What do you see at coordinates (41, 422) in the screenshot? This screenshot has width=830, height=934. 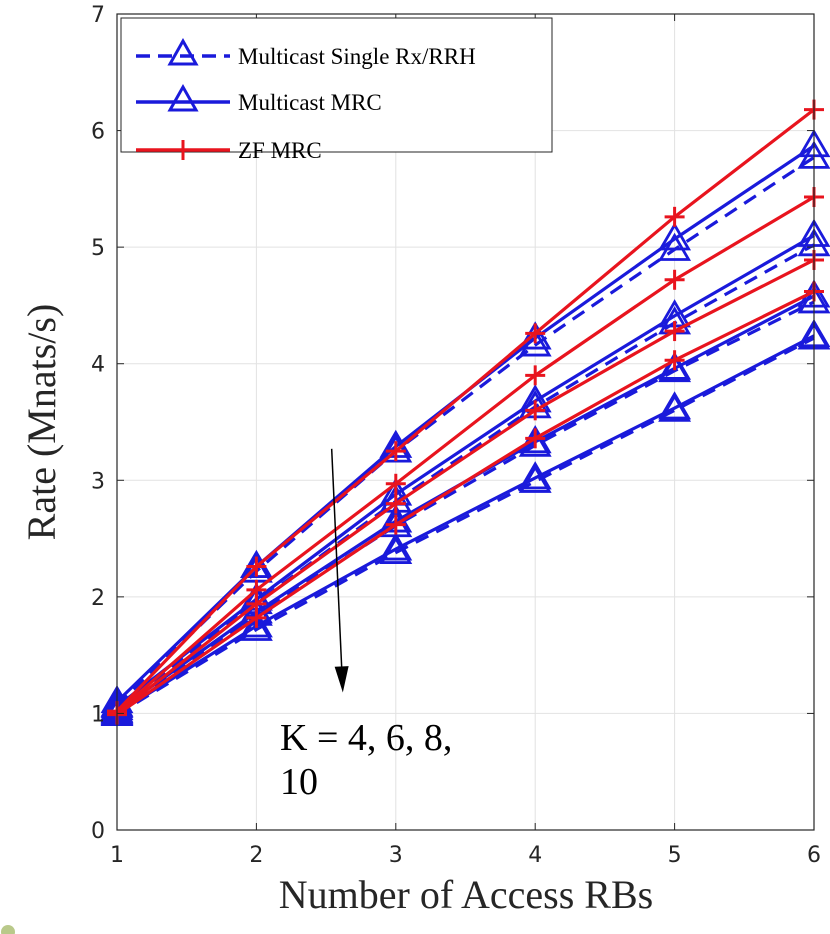 I see `y-axis-label: Rate (Mnats/s)` at bounding box center [41, 422].